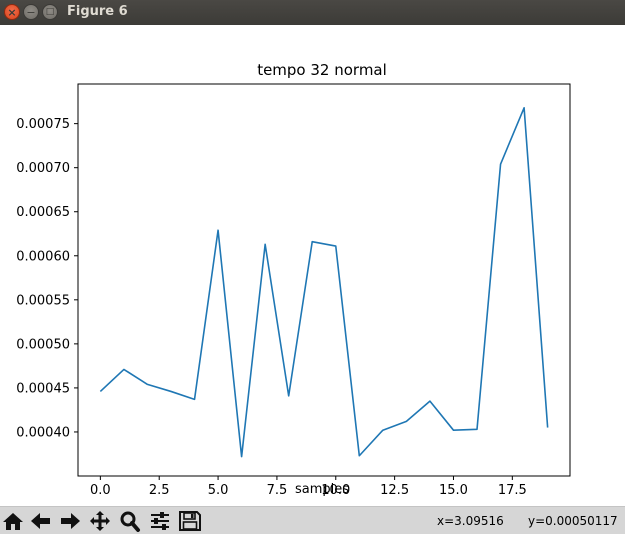  I want to click on title-bar: × − □ Figure 6, so click(312, 12).